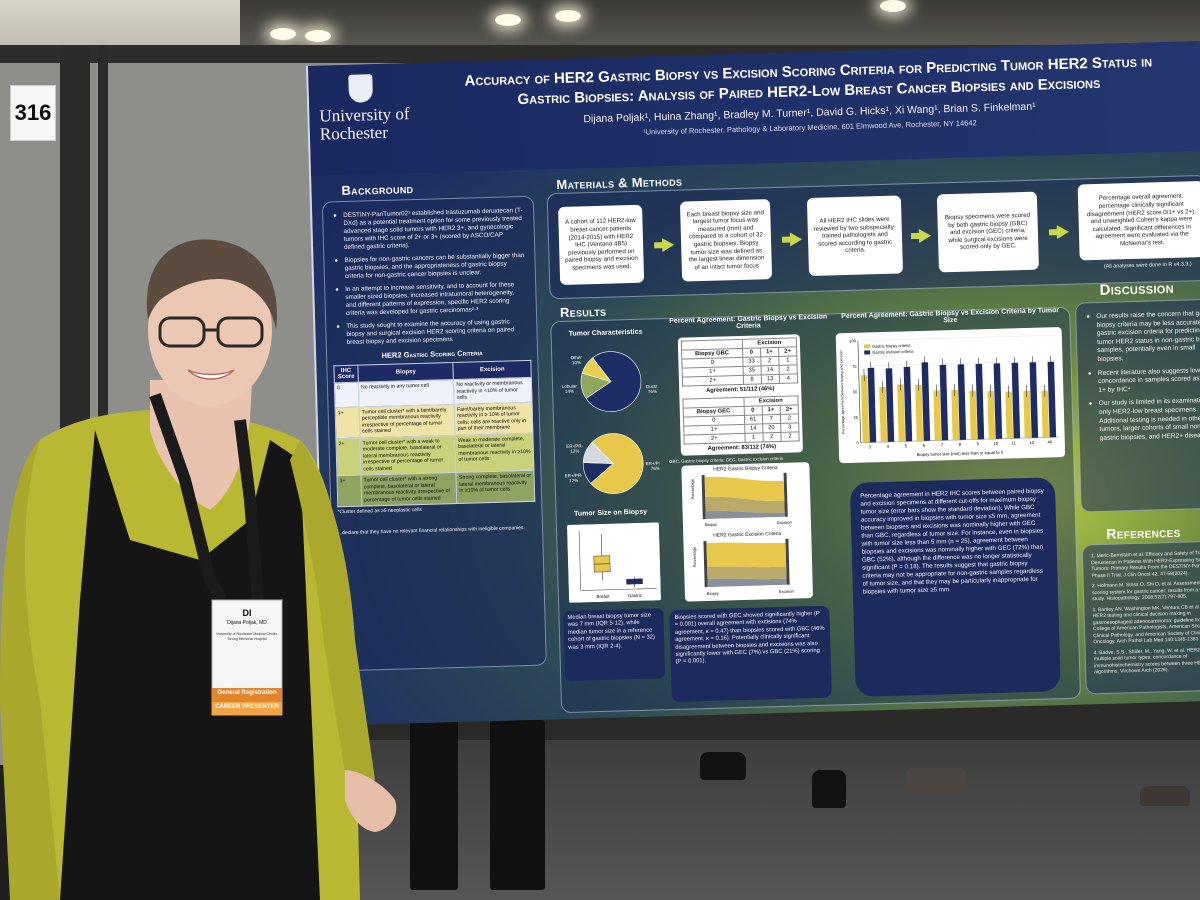 Image resolution: width=1200 pixels, height=900 pixels. What do you see at coordinates (573, 480) in the screenshot?
I see `pie-slice-value: 12%` at bounding box center [573, 480].